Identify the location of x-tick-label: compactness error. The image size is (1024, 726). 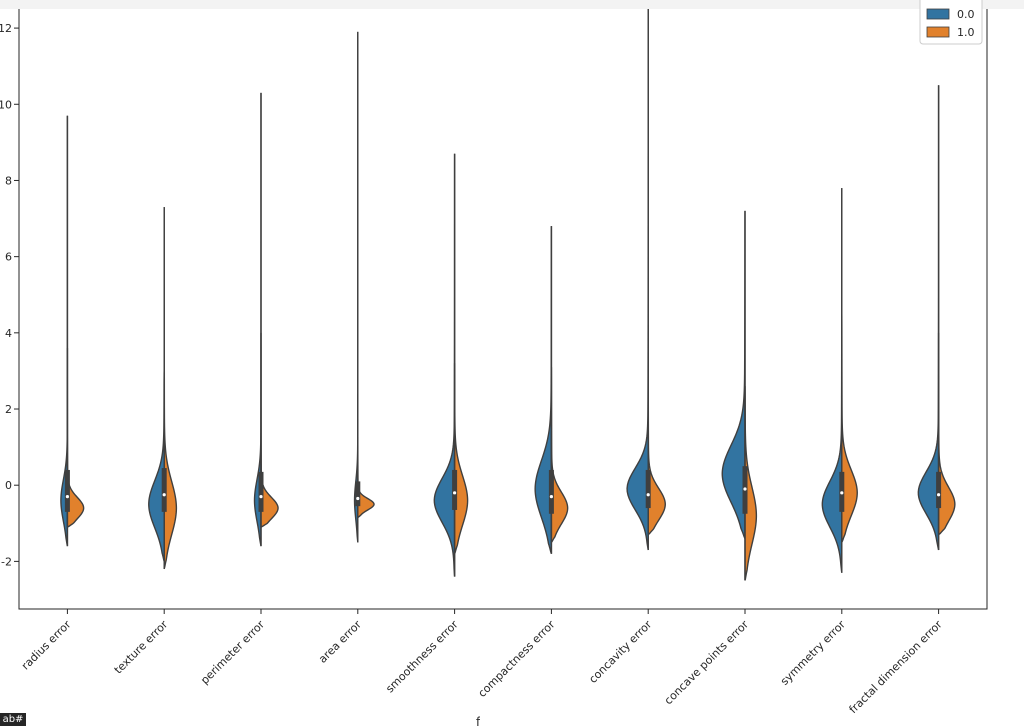
(517, 659).